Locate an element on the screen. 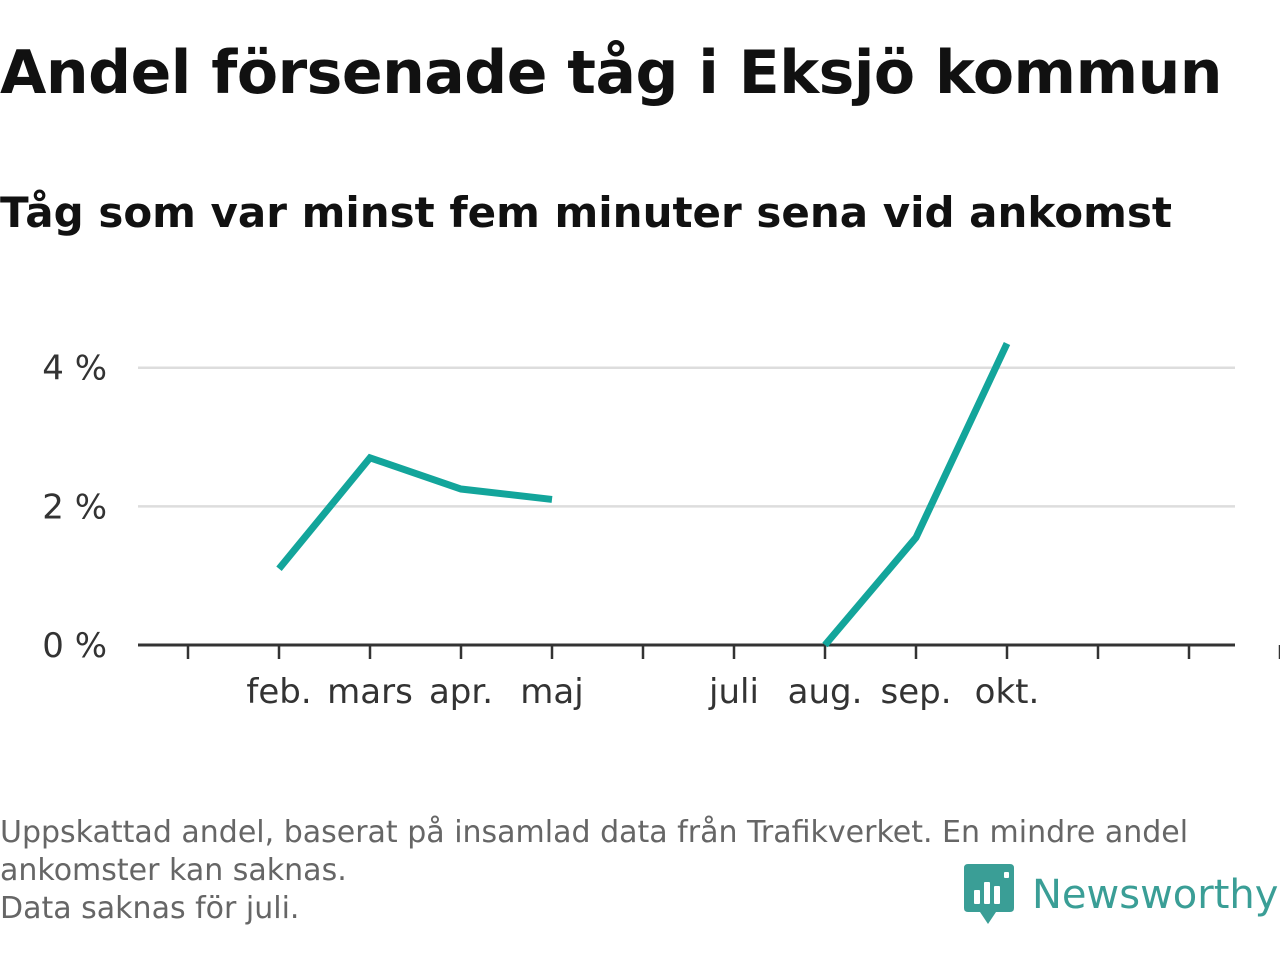  y-tick-label: 2 % is located at coordinates (74, 507).